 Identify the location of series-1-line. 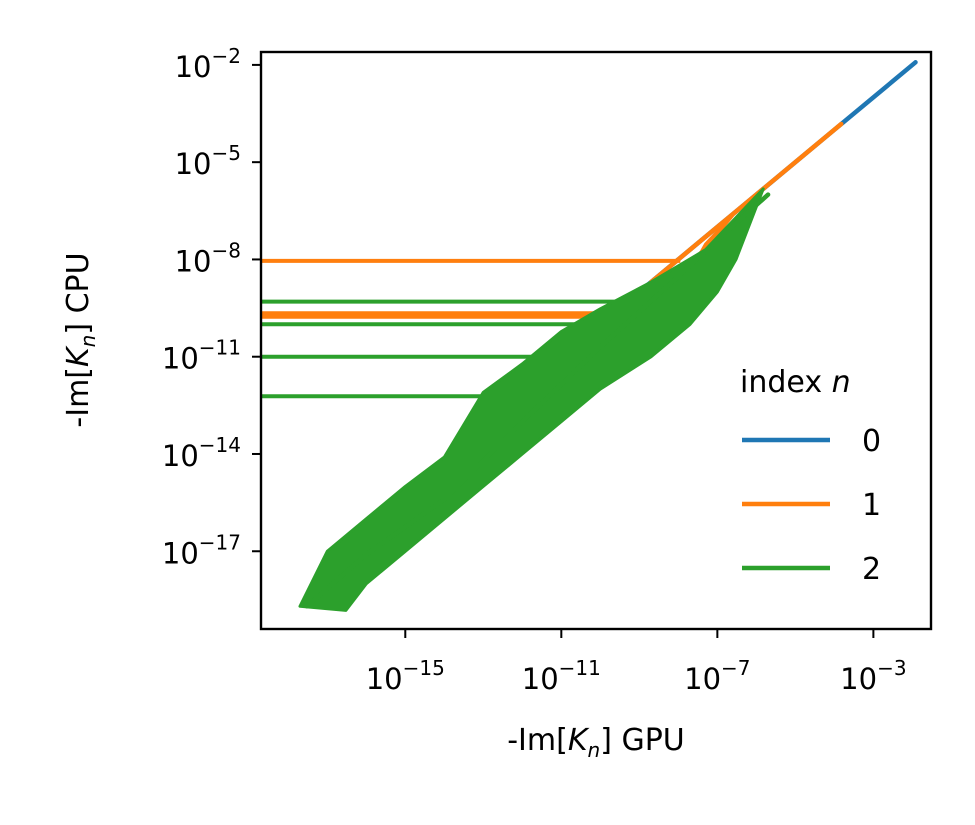
(746, 203).